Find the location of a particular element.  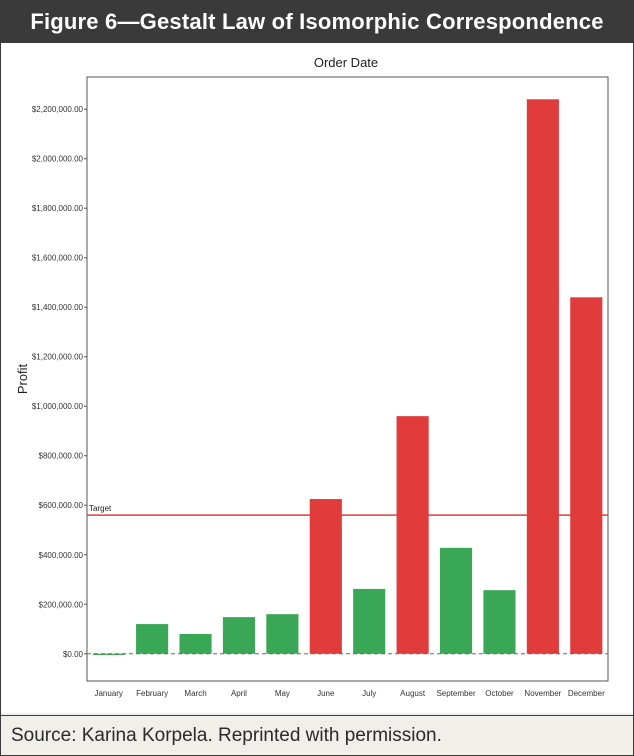

y-tick-label: $800,000.00 is located at coordinates (61, 456).